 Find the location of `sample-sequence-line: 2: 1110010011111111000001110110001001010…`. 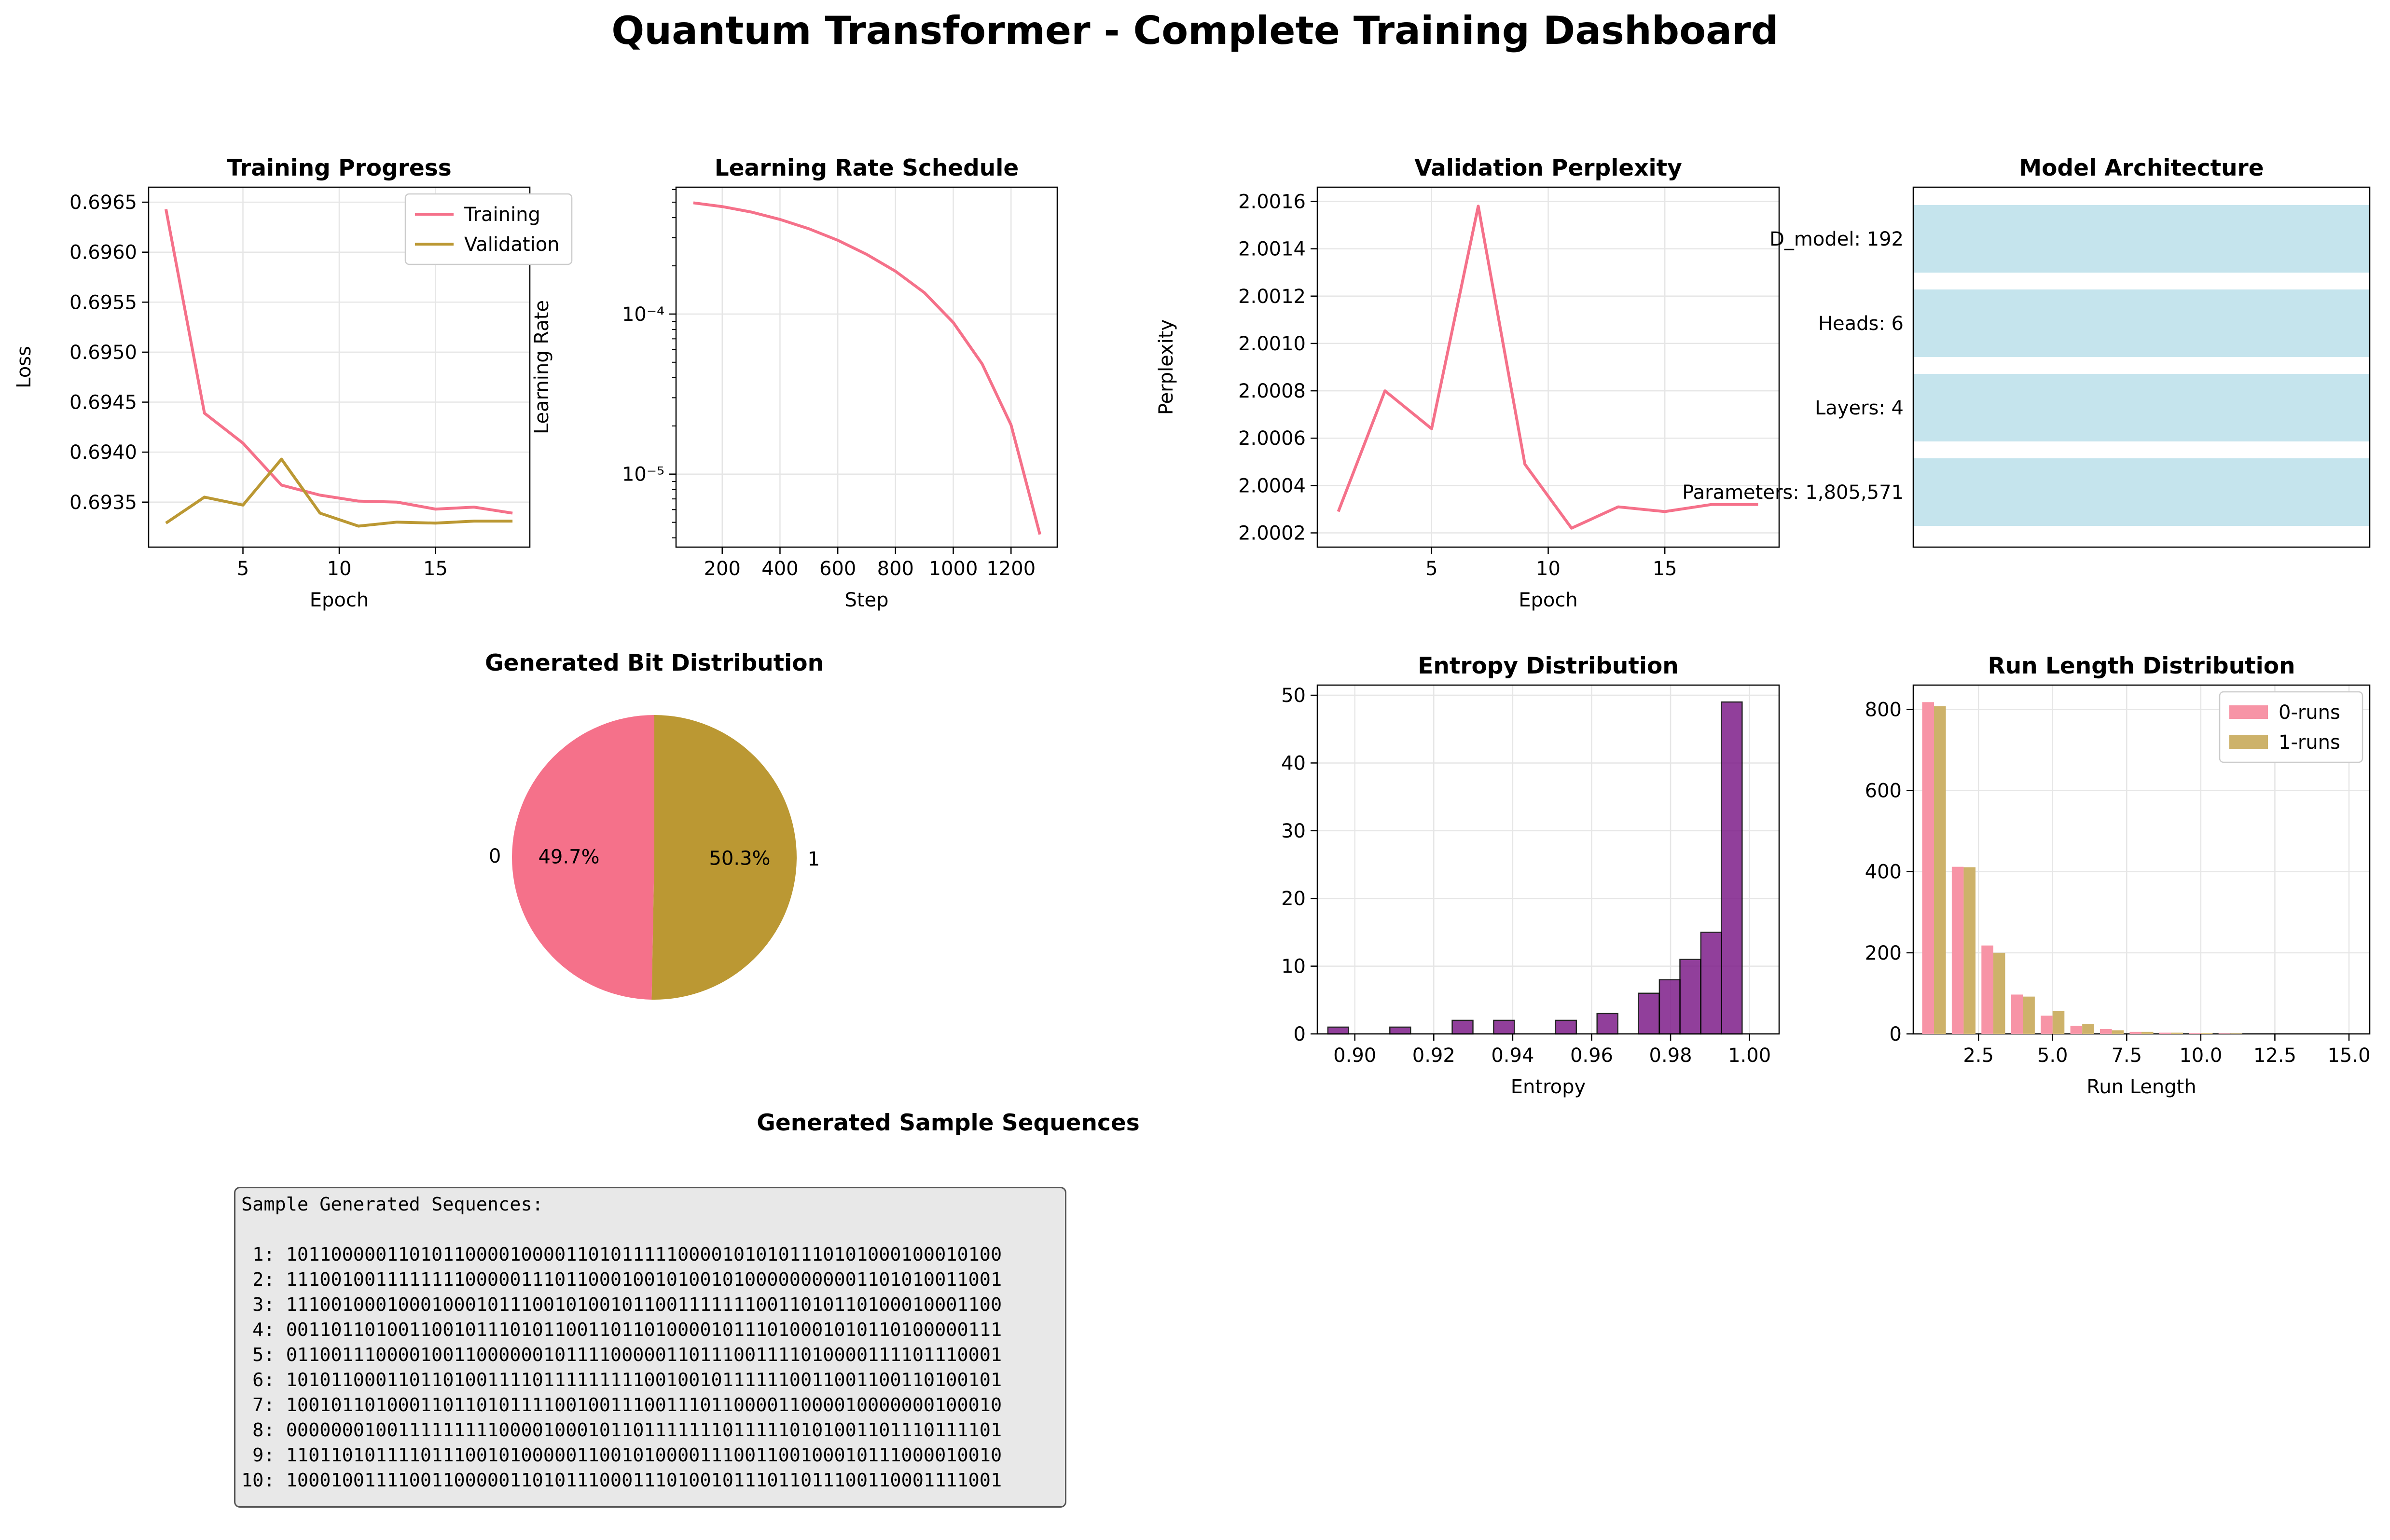

sample-sequence-line: 2: 1110010011111111000001110110001001010… is located at coordinates (622, 1280).